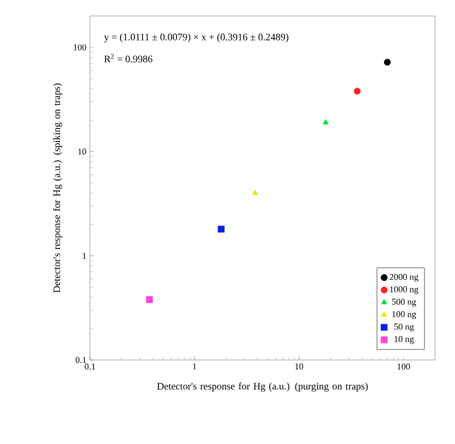 The height and width of the screenshot is (444, 455). I want to click on legend-label: 500 ng, so click(404, 302).